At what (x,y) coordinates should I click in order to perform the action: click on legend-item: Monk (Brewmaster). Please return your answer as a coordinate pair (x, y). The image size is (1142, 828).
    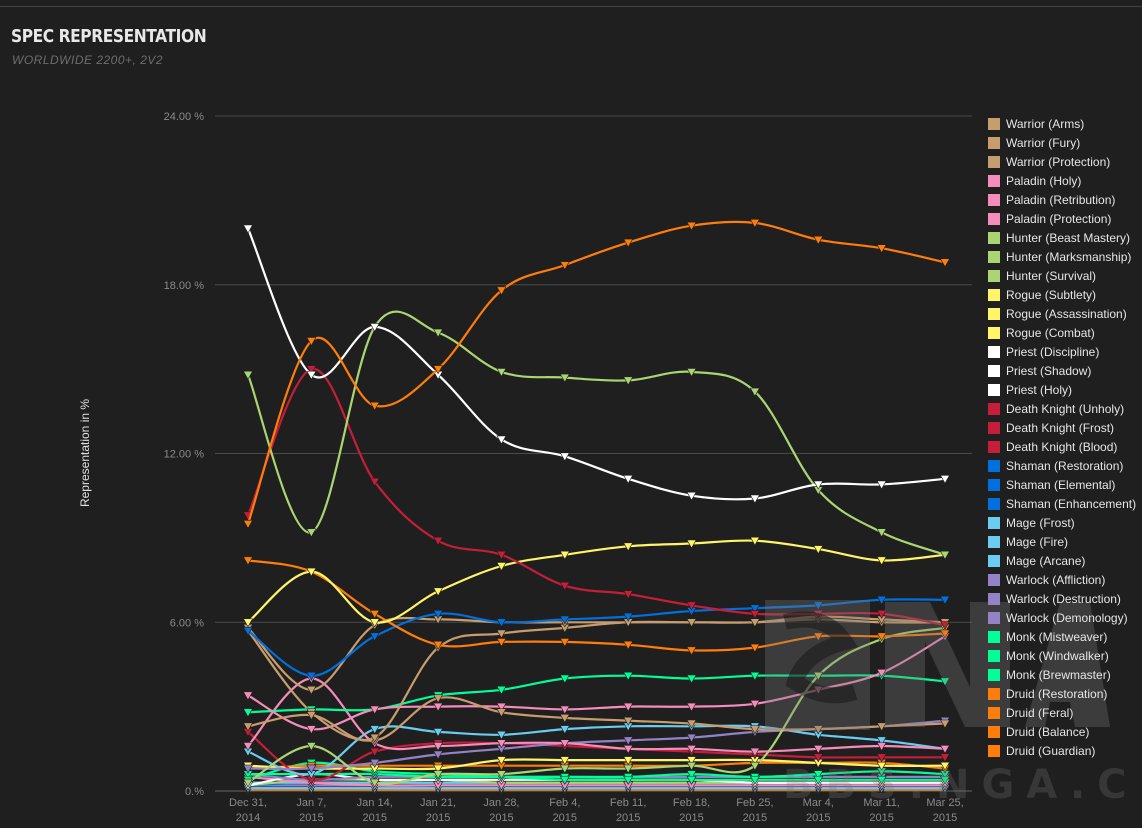
    Looking at the image, I should click on (1065, 674).